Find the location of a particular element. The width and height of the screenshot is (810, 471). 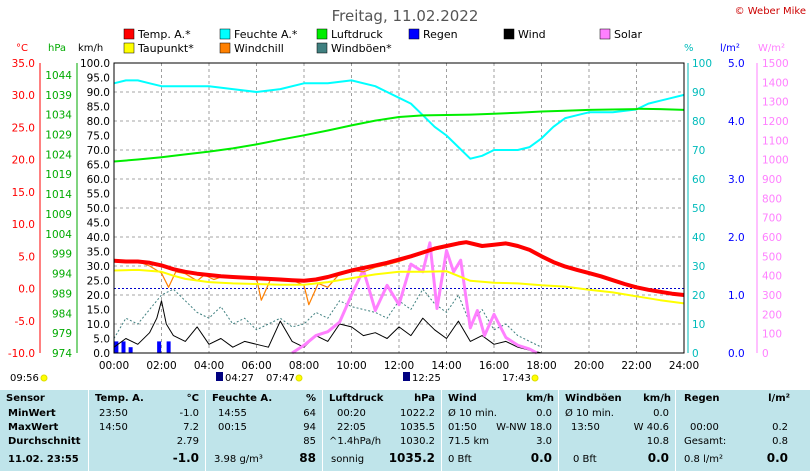

gusts-header: Windböen is located at coordinates (593, 398).